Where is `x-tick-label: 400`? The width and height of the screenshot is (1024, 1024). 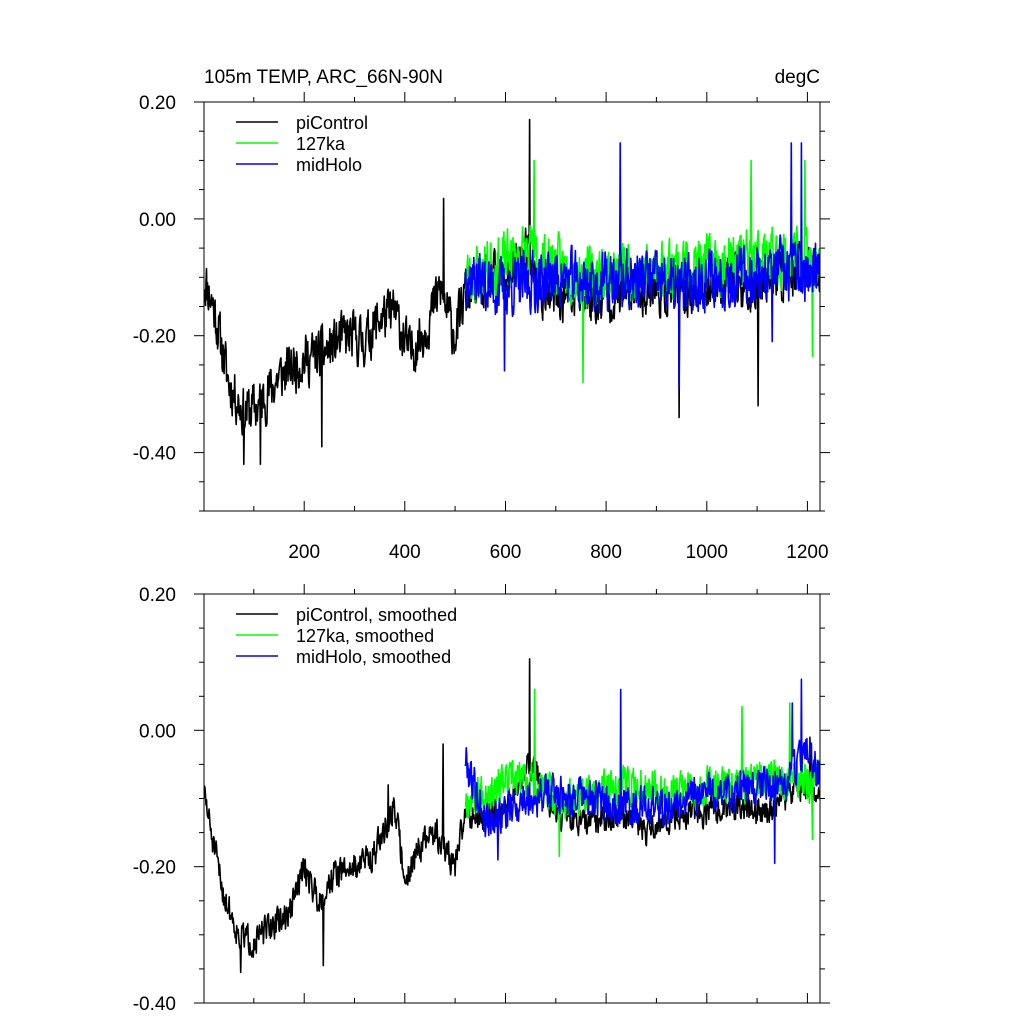
x-tick-label: 400 is located at coordinates (405, 552).